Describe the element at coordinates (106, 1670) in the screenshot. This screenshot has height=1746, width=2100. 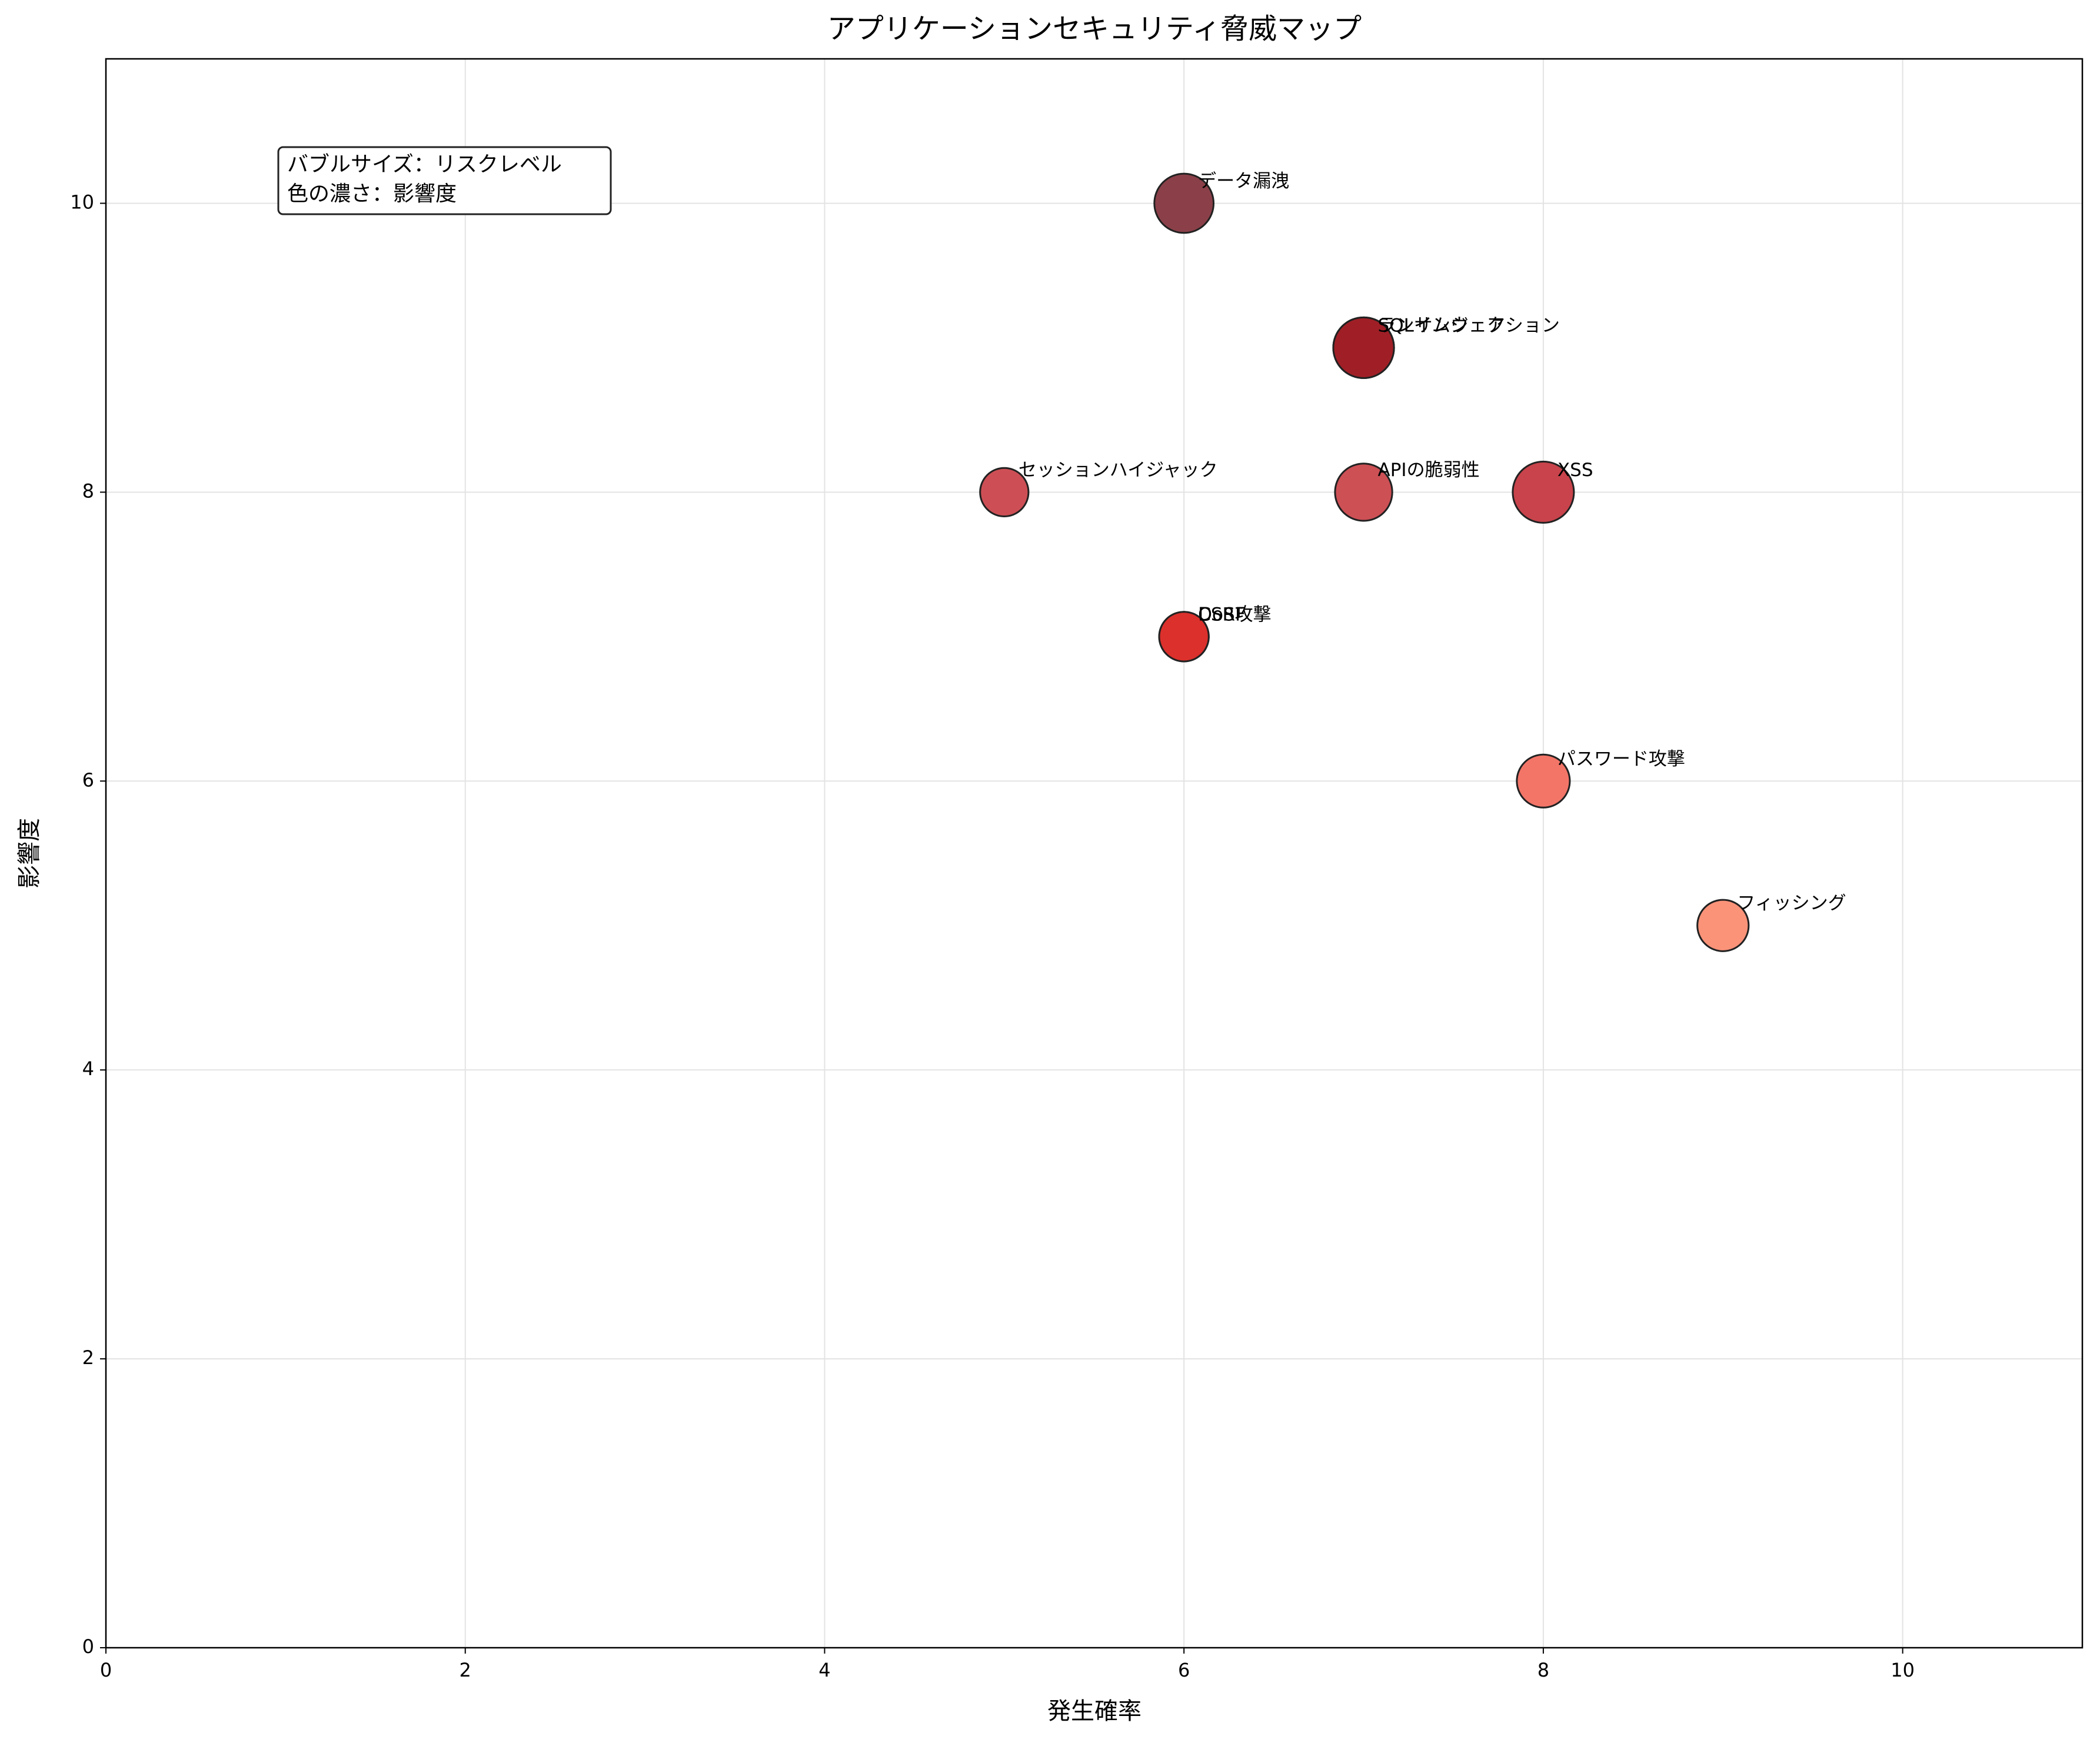
I see `x-tick-label: 0` at that location.